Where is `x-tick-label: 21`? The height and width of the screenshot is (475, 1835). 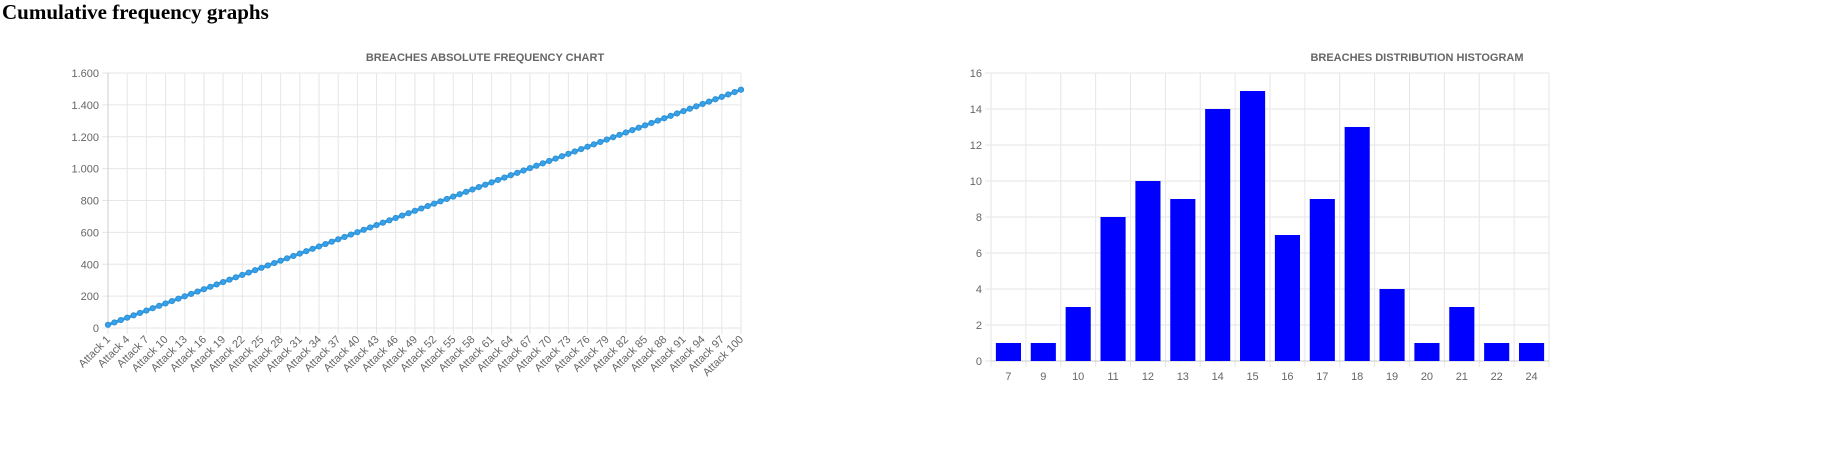 x-tick-label: 21 is located at coordinates (1462, 377).